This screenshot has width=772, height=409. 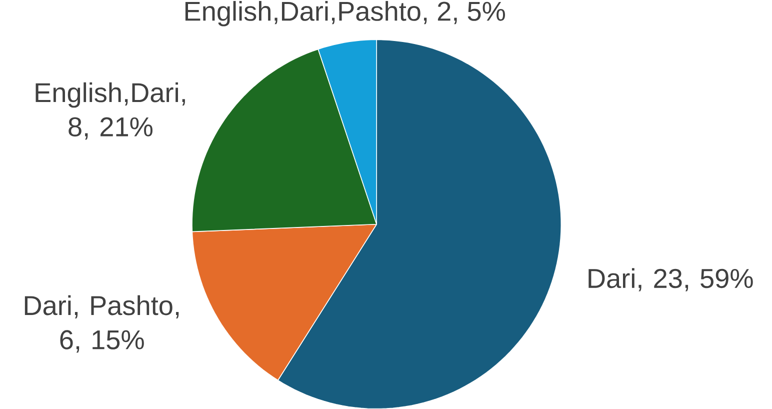 I want to click on slice-label: Dari, so click(x=611, y=278).